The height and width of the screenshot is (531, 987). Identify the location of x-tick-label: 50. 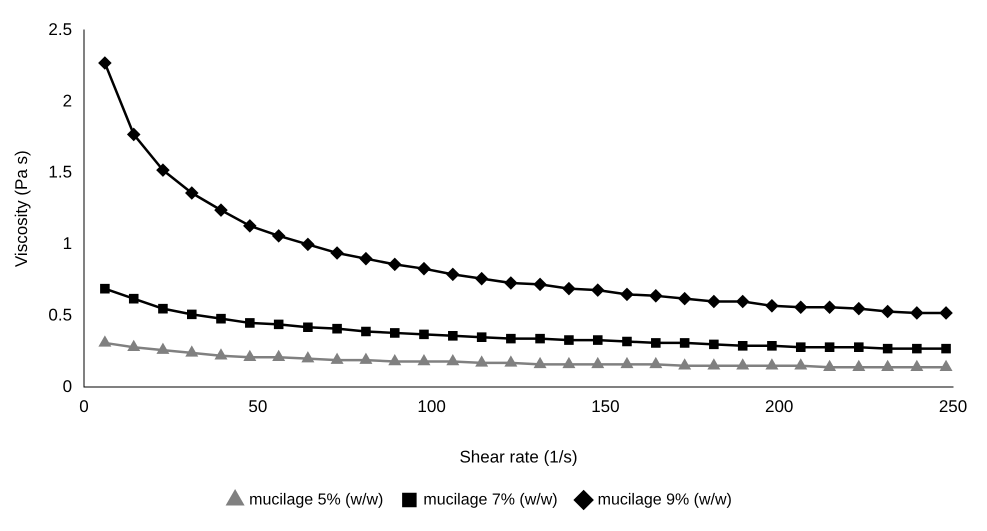
(258, 406).